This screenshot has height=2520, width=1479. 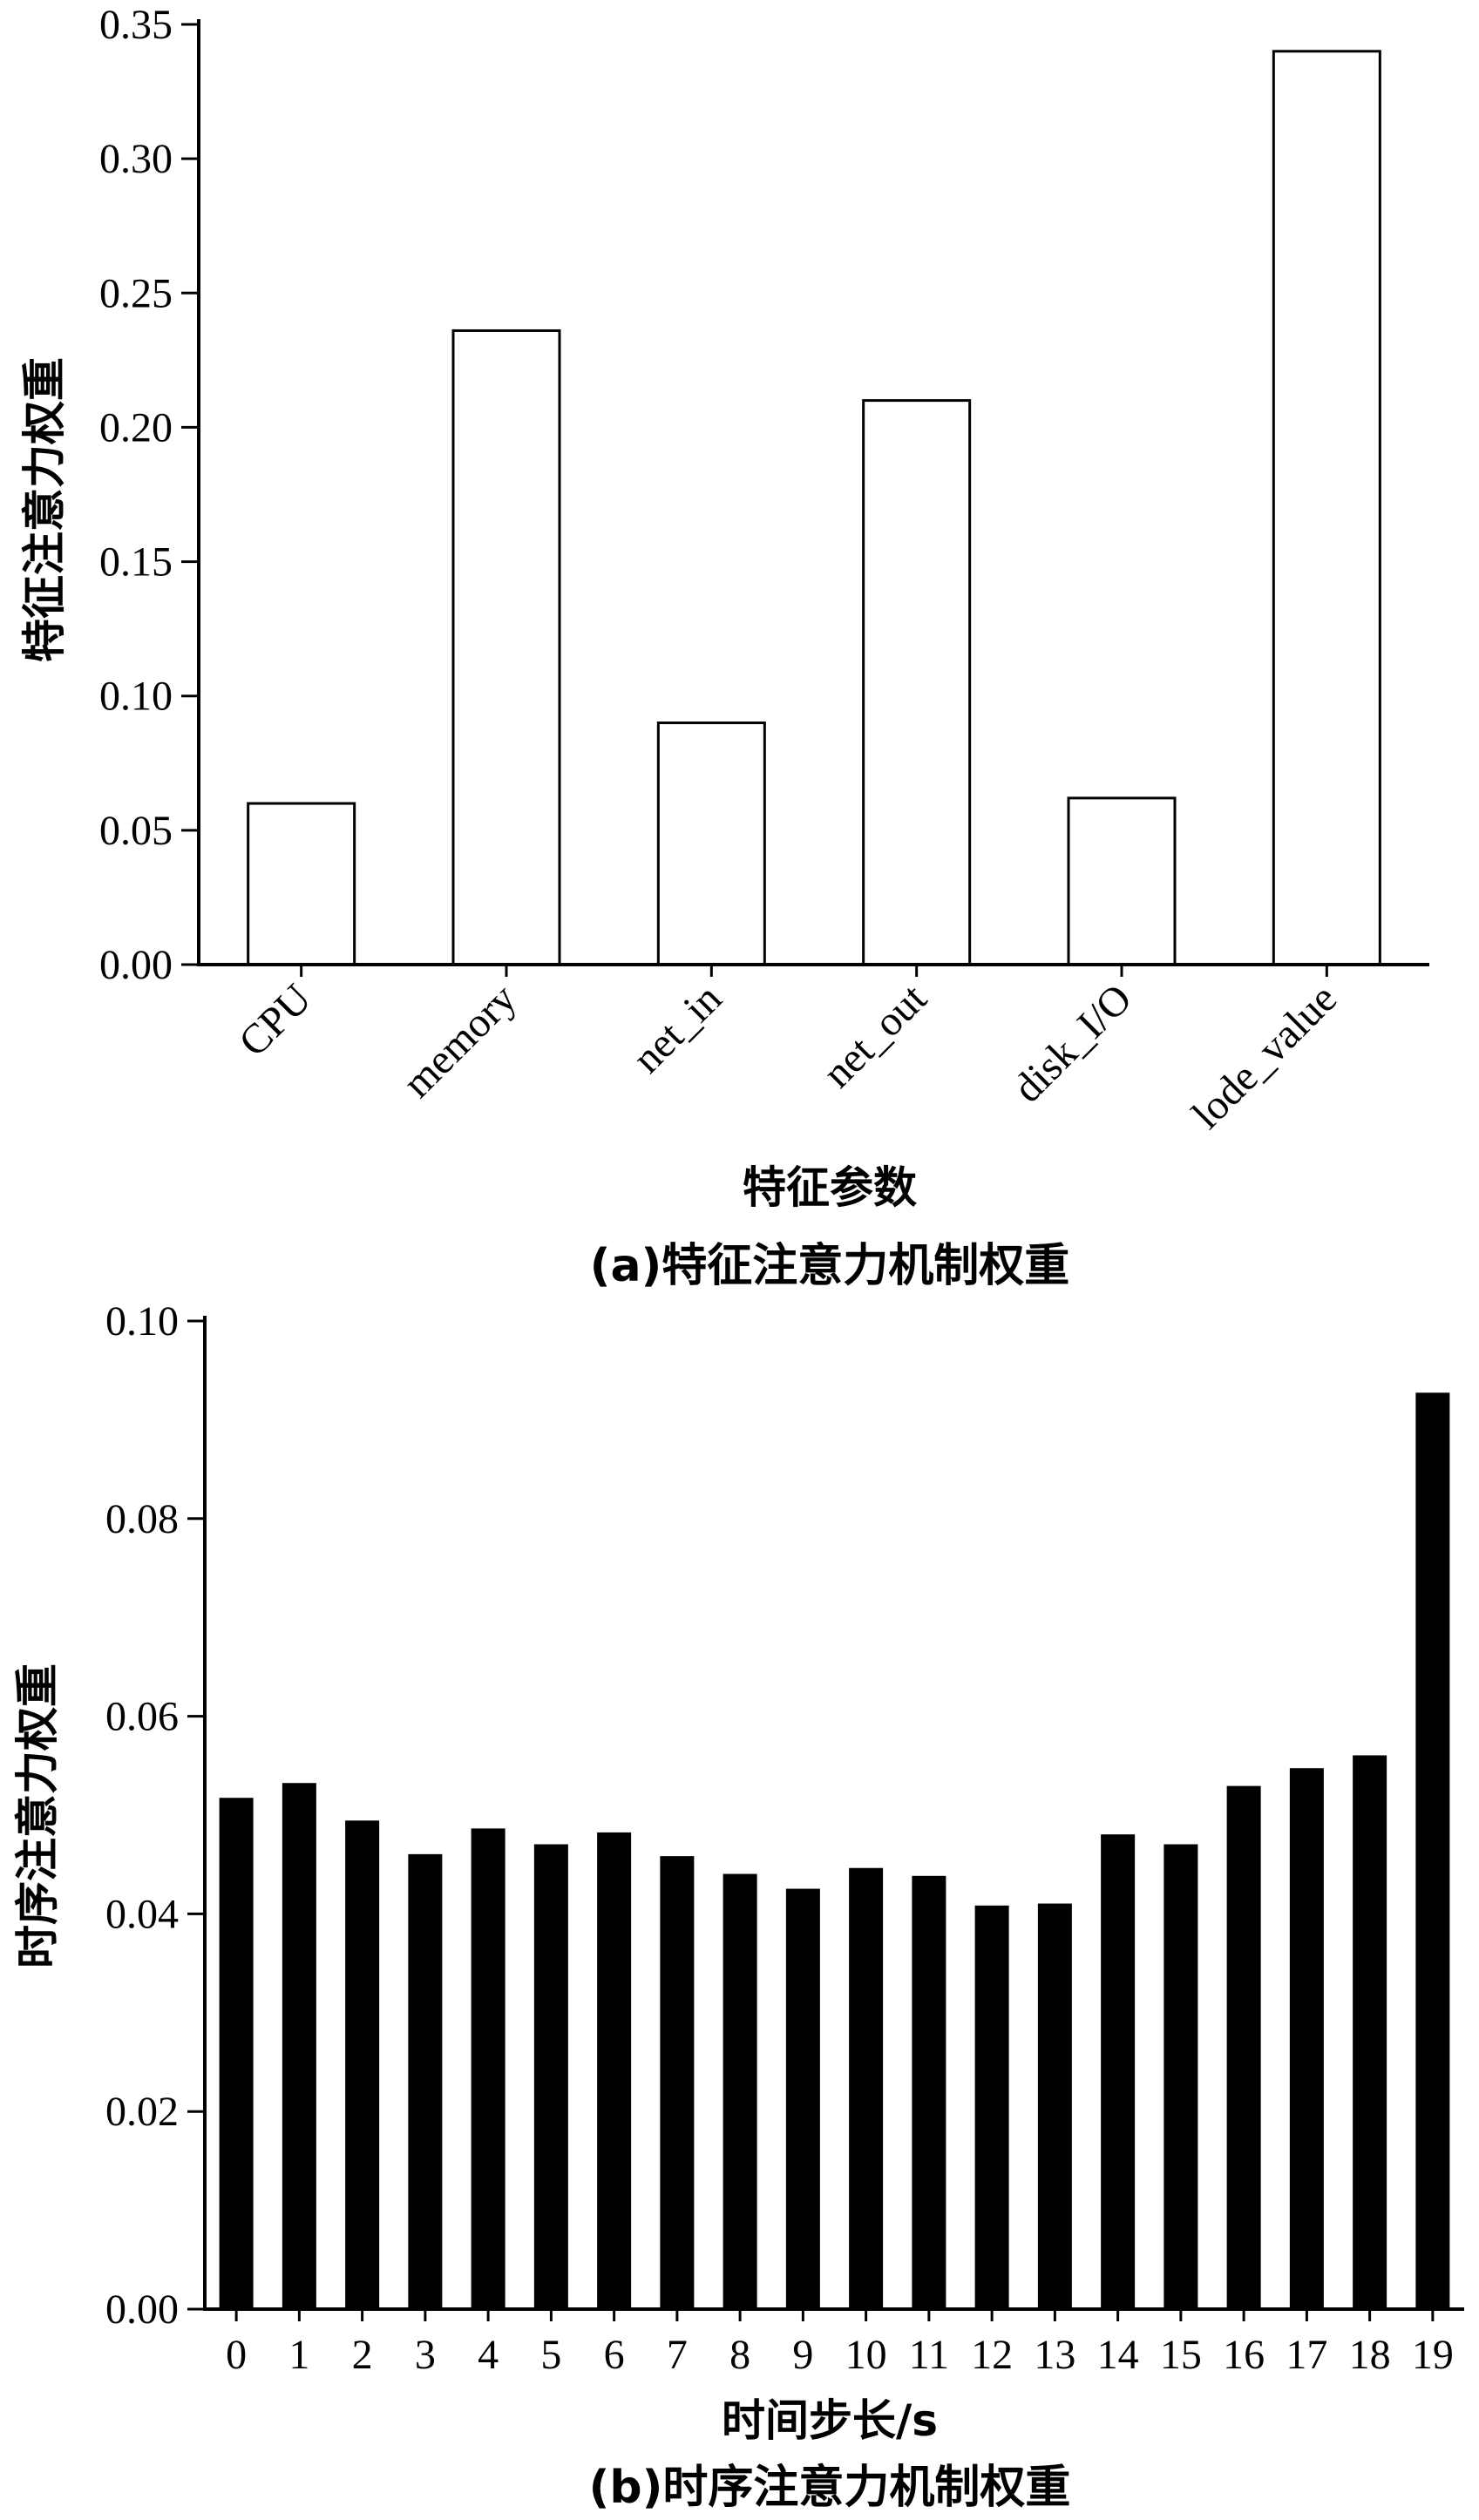 I want to click on b-x-tick-label: 14, so click(x=1118, y=2355).